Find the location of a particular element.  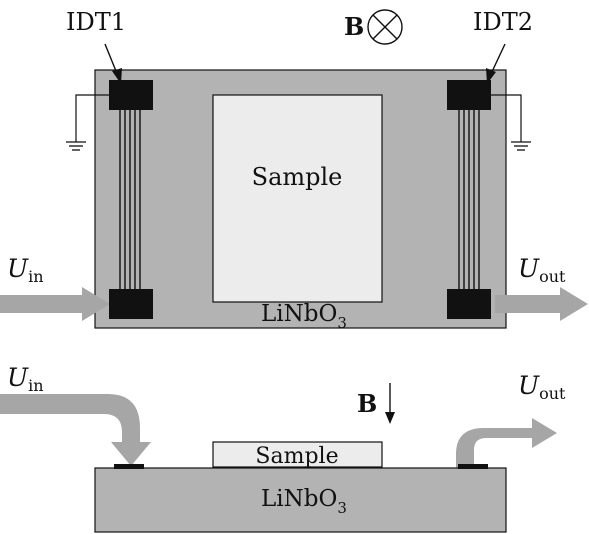

idt2 is located at coordinates (489, 181).